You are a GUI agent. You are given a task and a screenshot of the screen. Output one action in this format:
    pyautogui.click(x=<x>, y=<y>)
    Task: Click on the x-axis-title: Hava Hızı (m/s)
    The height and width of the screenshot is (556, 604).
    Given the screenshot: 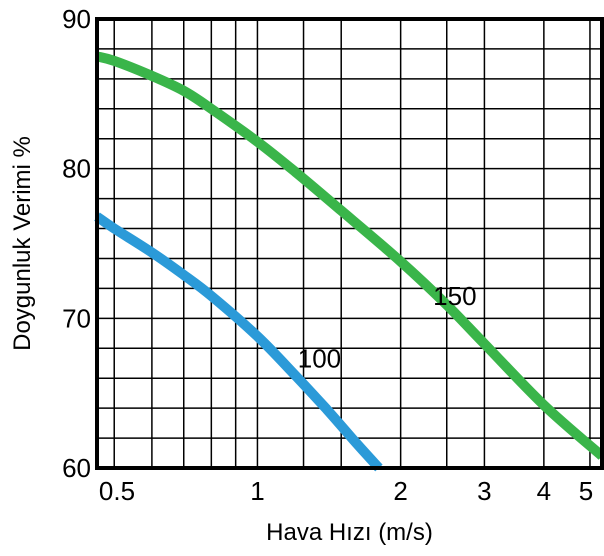 What is the action you would take?
    pyautogui.click(x=349, y=532)
    